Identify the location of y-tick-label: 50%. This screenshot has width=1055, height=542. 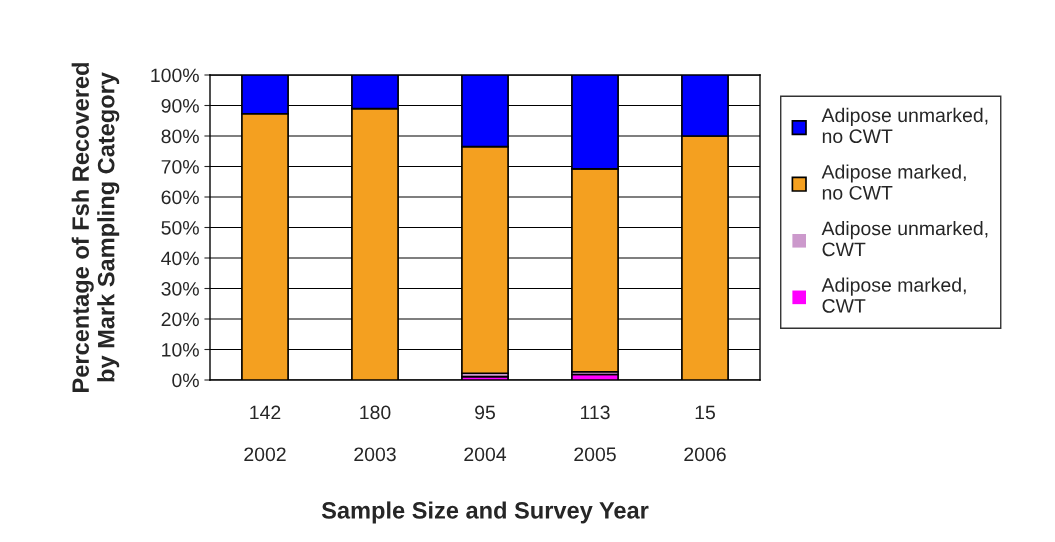
(180, 227).